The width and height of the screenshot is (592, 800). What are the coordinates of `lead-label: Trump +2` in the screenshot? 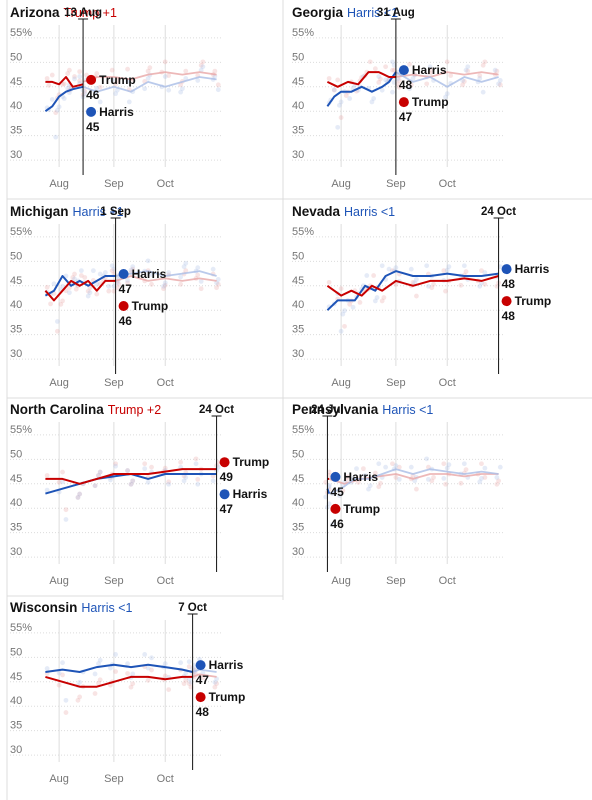 It's located at (134, 410).